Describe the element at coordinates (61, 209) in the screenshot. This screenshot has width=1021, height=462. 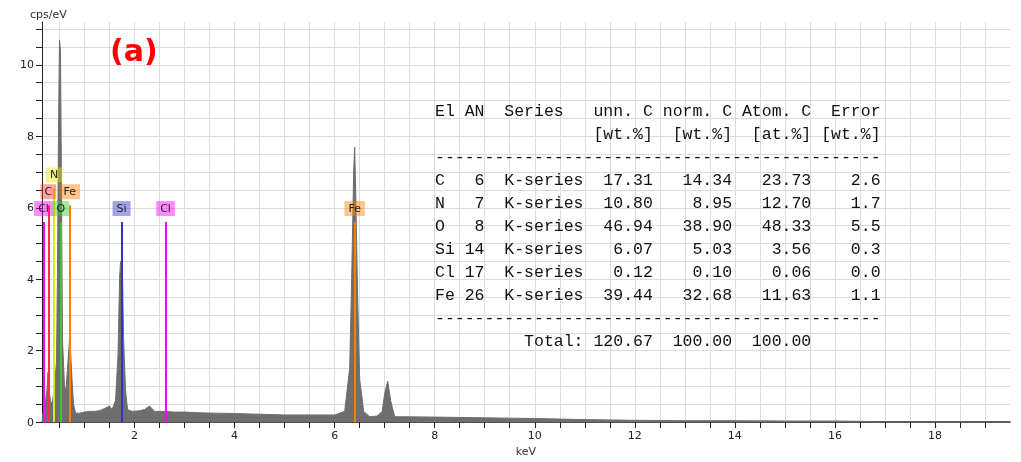
I see `ref-line-label: O` at that location.